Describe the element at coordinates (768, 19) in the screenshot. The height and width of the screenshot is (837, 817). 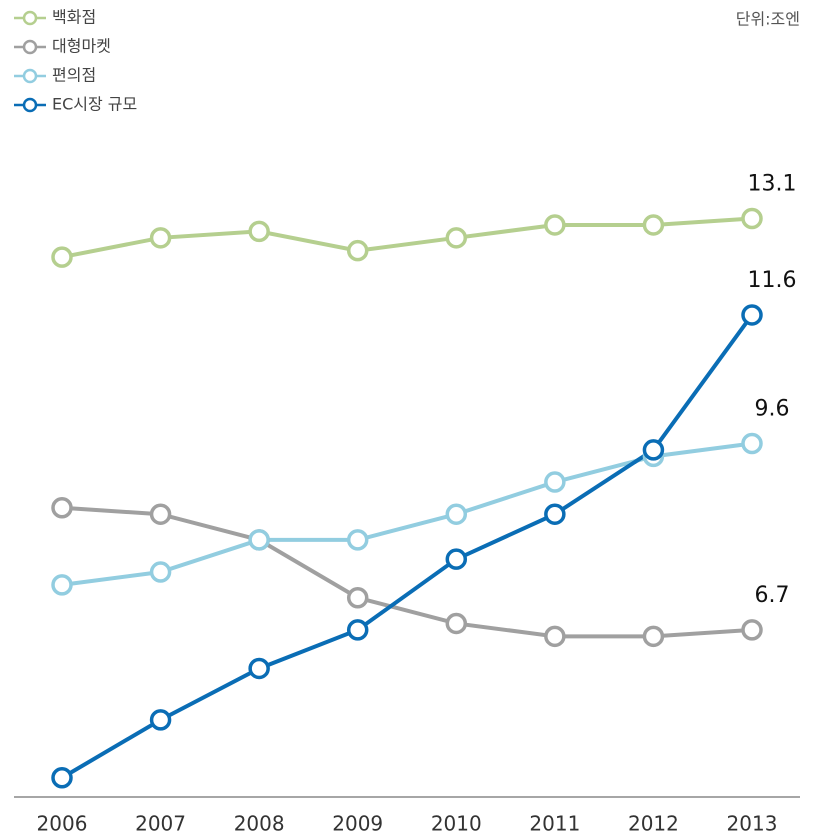
I see `unit-label: 단위:조엔` at that location.